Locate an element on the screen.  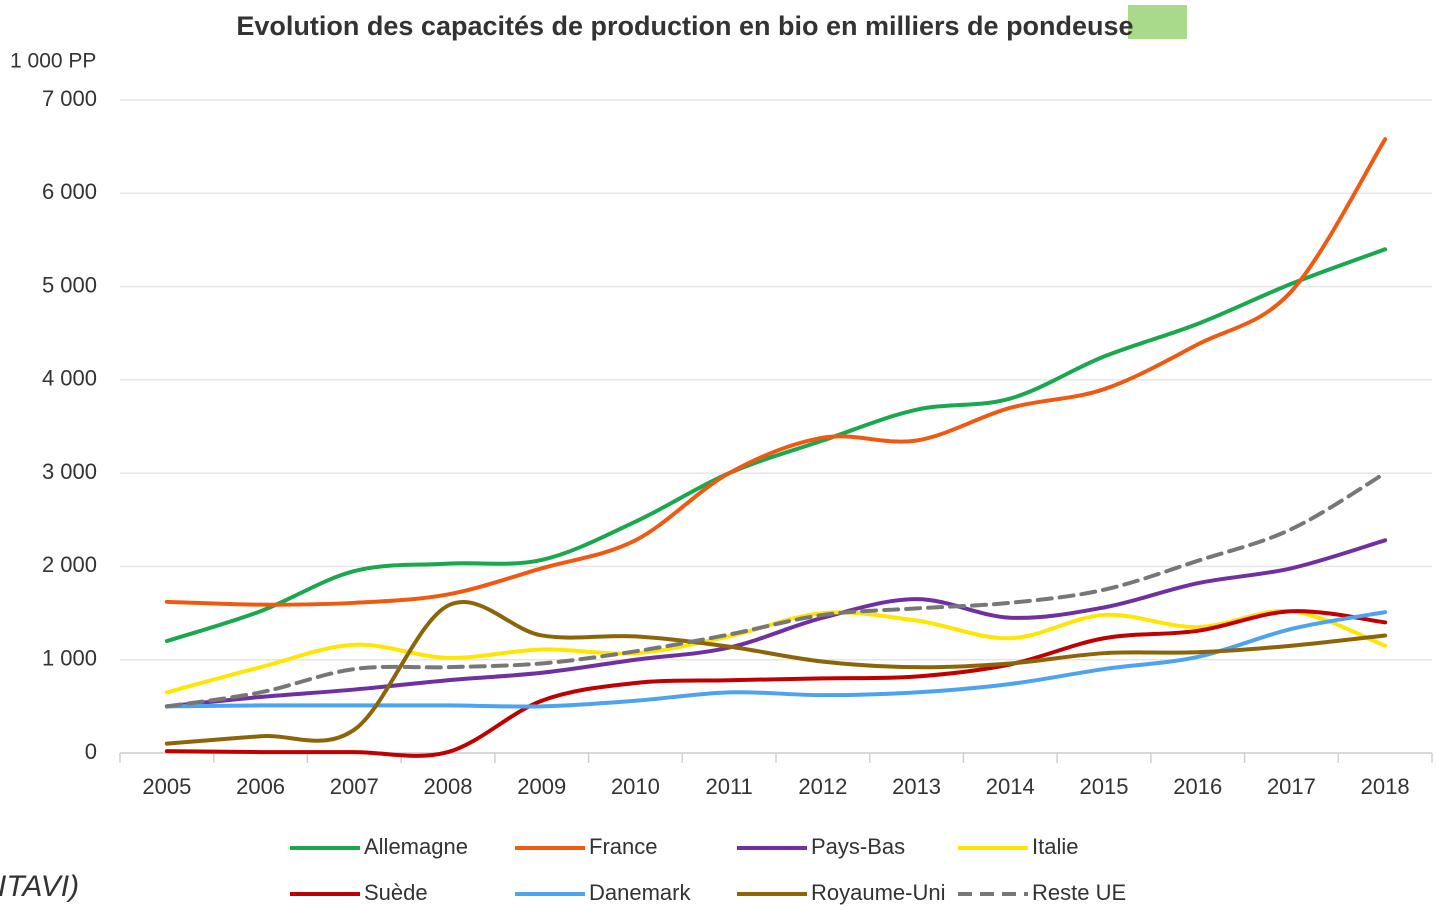
legend-label: Royaume-Uni is located at coordinates (878, 892).